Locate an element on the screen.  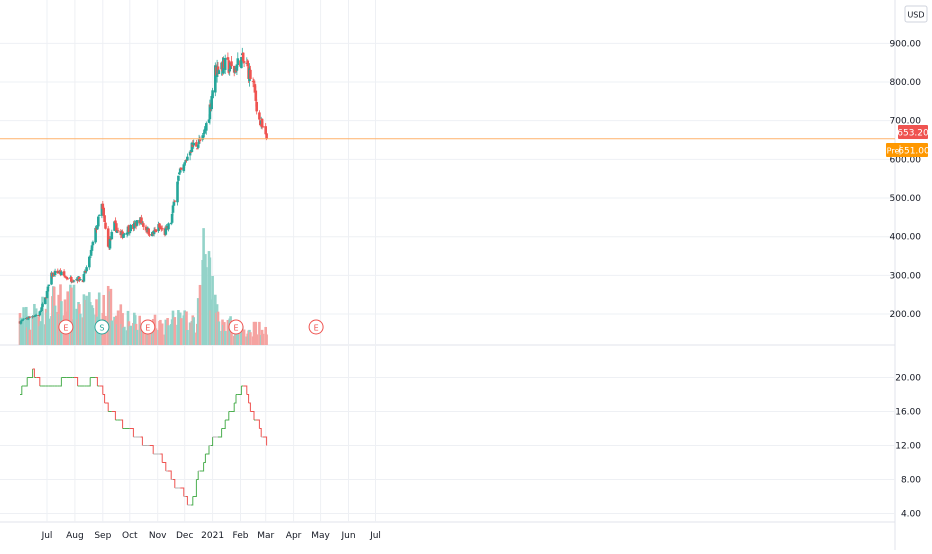
time-tick-label: May is located at coordinates (320, 536).